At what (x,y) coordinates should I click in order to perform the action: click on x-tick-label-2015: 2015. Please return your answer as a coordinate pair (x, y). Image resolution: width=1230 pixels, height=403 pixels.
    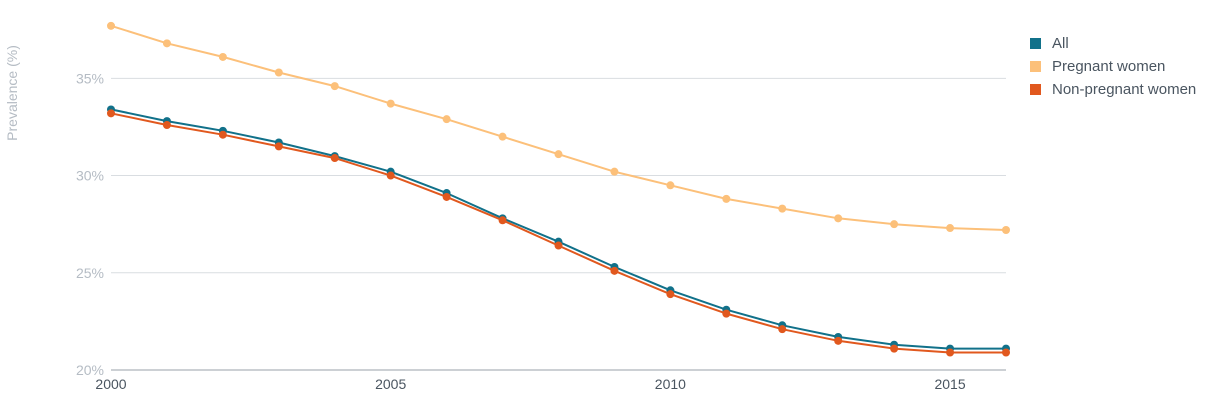
    Looking at the image, I should click on (949, 384).